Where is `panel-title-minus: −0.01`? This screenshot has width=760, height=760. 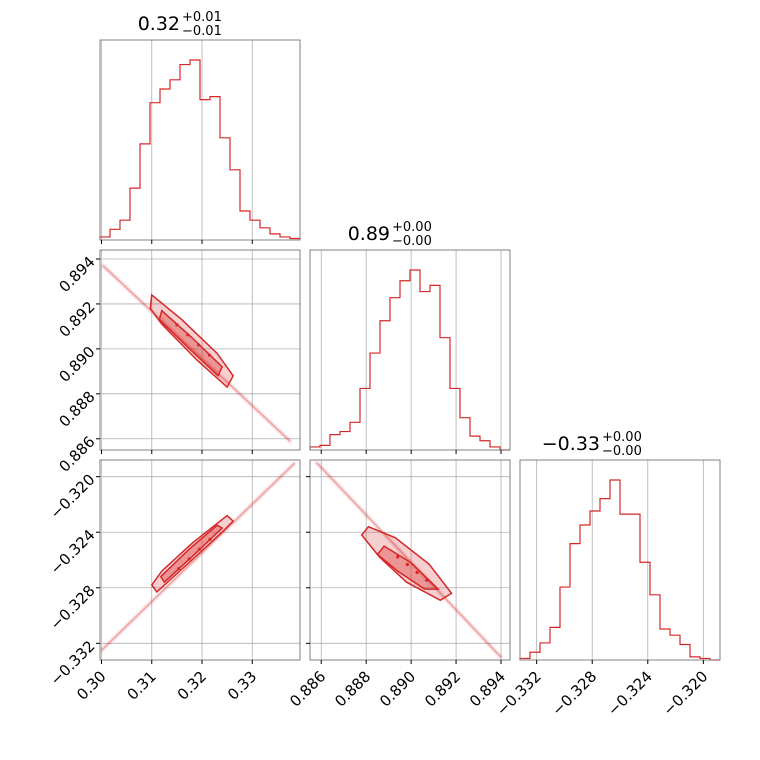
panel-title-minus: −0.01 is located at coordinates (202, 31).